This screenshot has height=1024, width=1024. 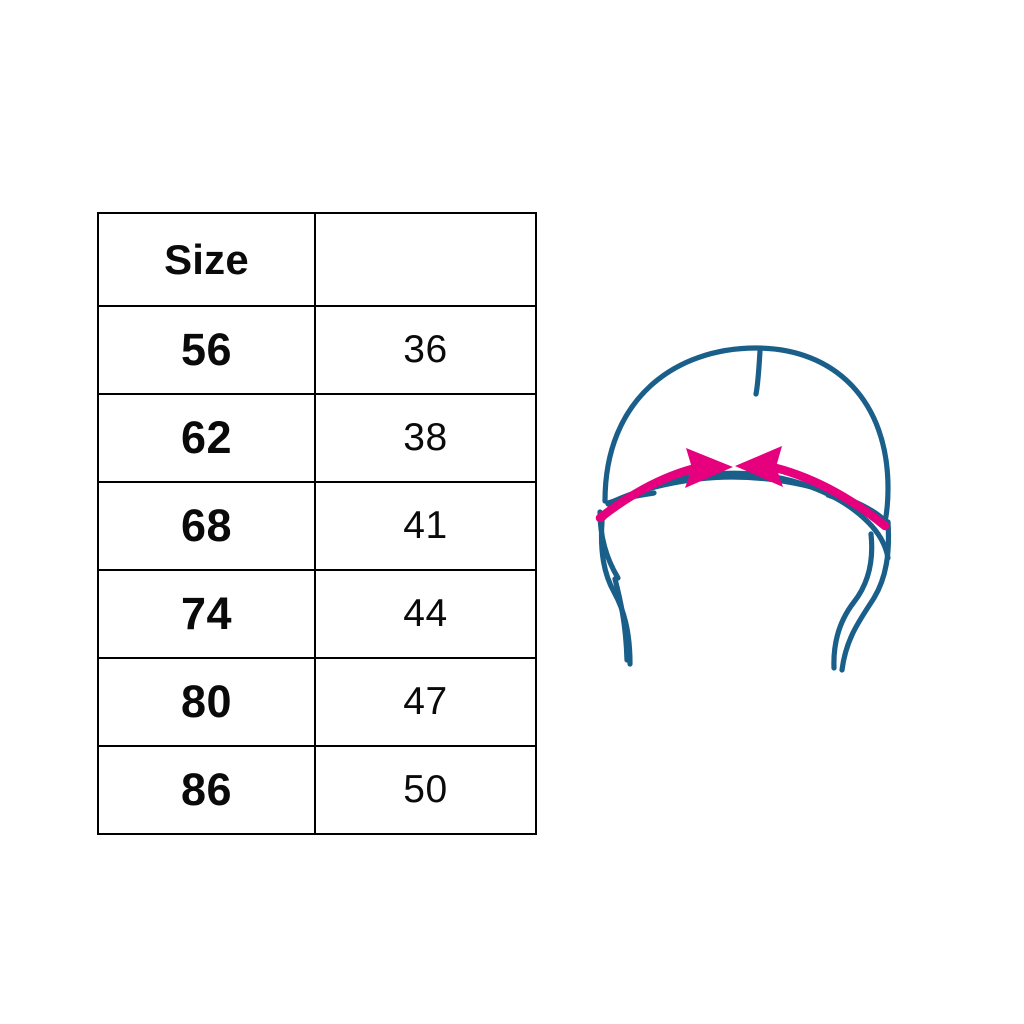 I want to click on table-row: 74 44, so click(x=317, y=614).